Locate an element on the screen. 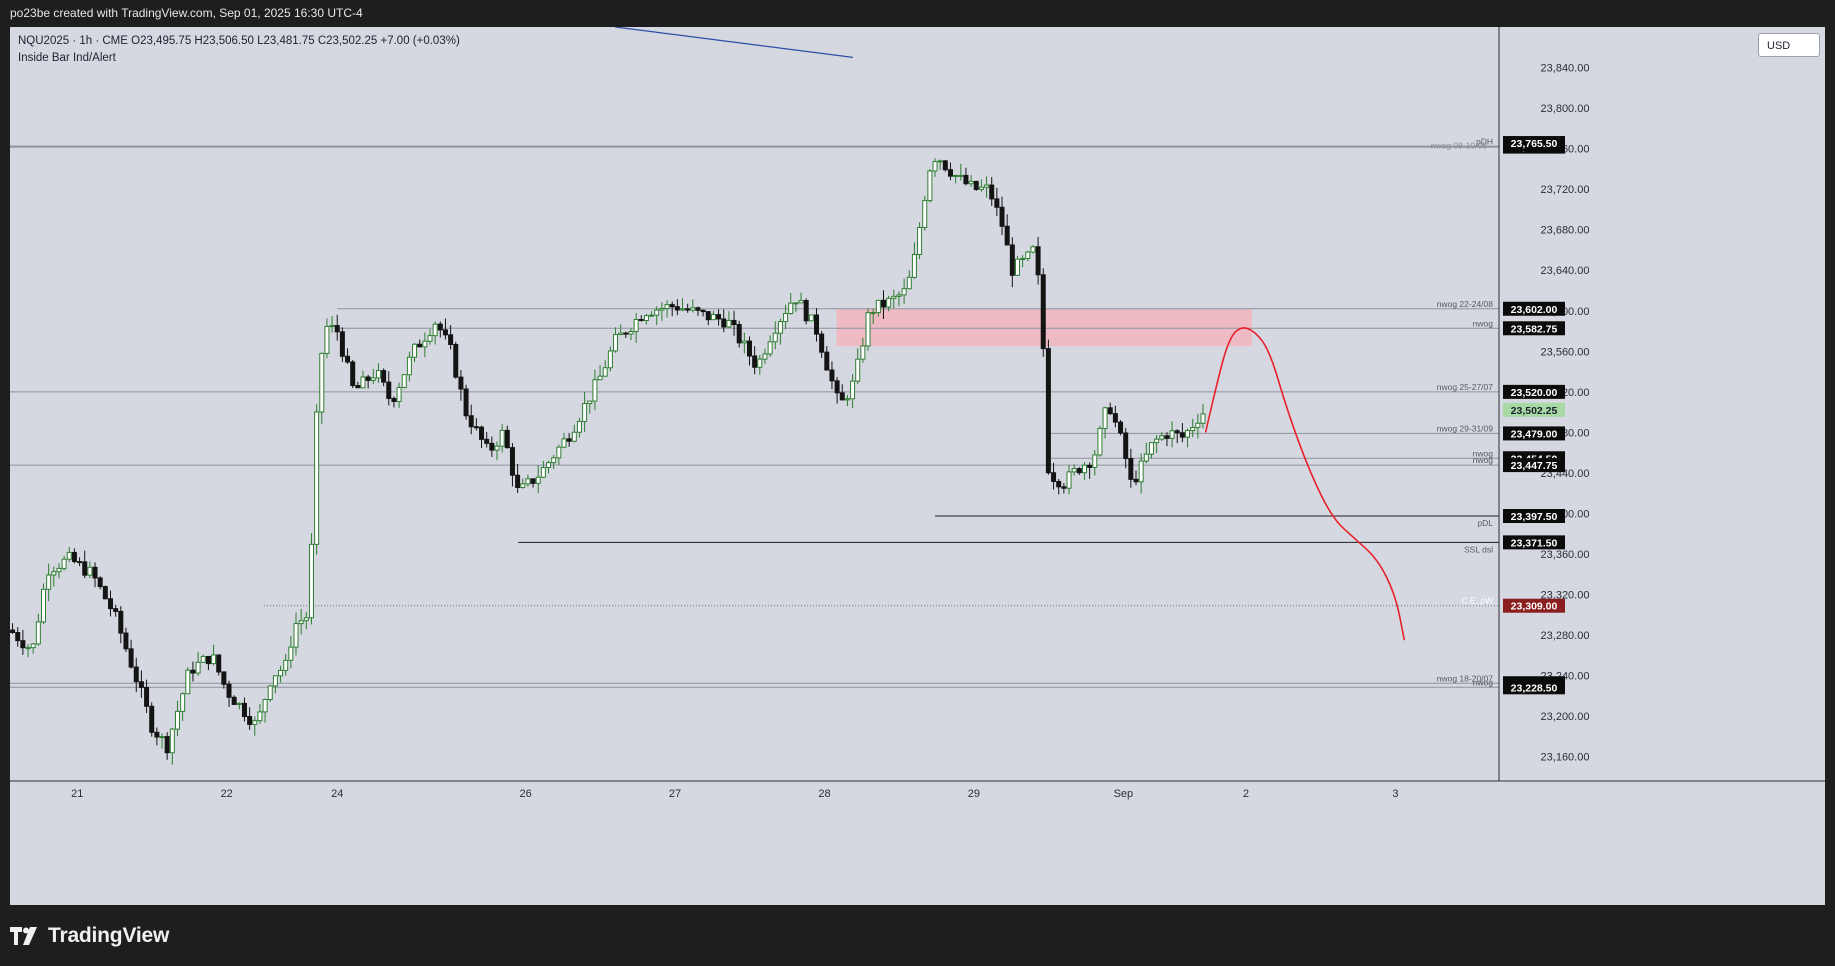  indicator-name: Inside Bar Ind/Alert is located at coordinates (67, 58).